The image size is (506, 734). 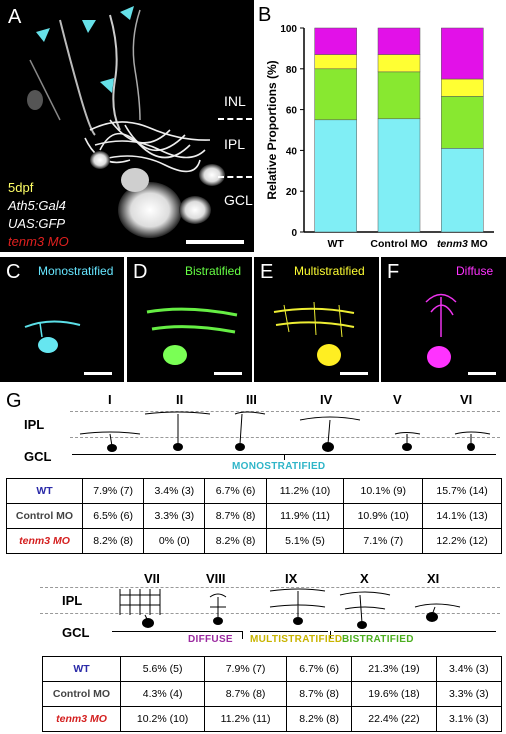 What do you see at coordinates (162, 669) in the screenshot?
I see `table-cell: 5.6% (5)` at bounding box center [162, 669].